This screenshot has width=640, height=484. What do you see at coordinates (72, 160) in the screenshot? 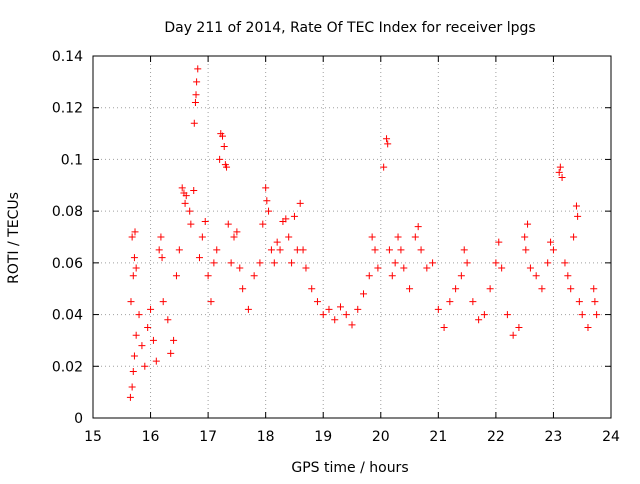
I see `y-tick-label: 0.1` at bounding box center [72, 160].